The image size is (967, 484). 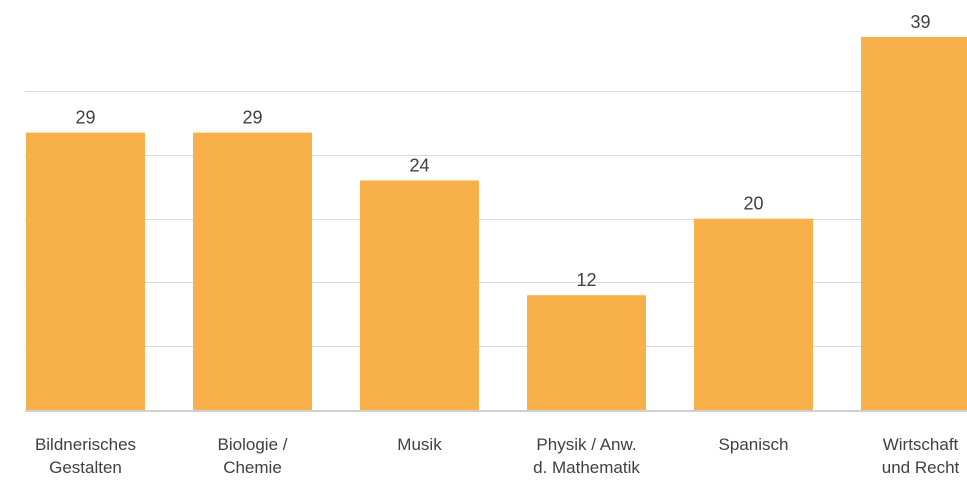 What do you see at coordinates (921, 467) in the screenshot?
I see `category-label-line: und Recht` at bounding box center [921, 467].